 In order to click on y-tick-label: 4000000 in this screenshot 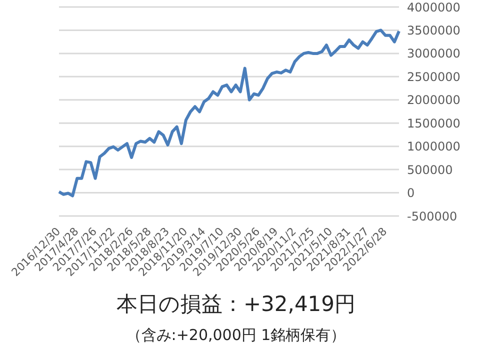, I will do `click(433, 7)`.